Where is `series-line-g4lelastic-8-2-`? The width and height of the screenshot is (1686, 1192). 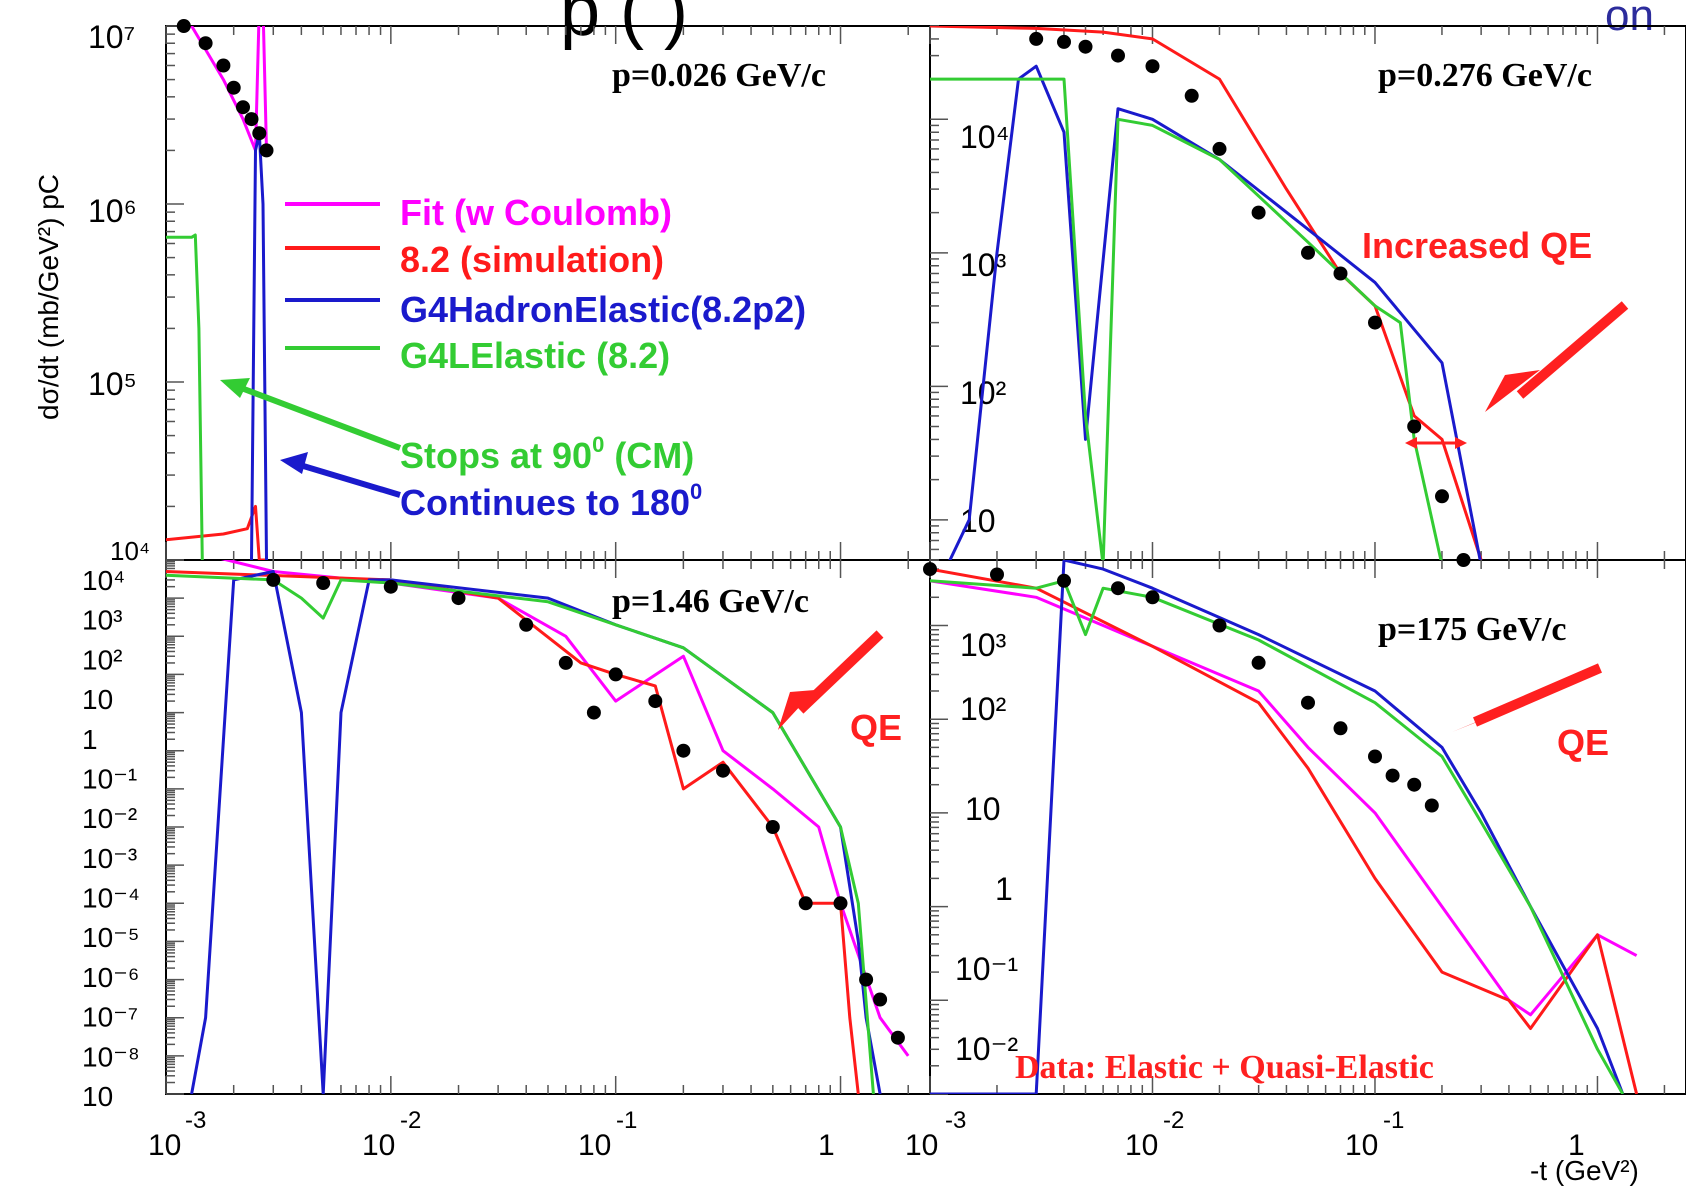
series-line-g4lelastic-8-2- is located at coordinates (185, 396).